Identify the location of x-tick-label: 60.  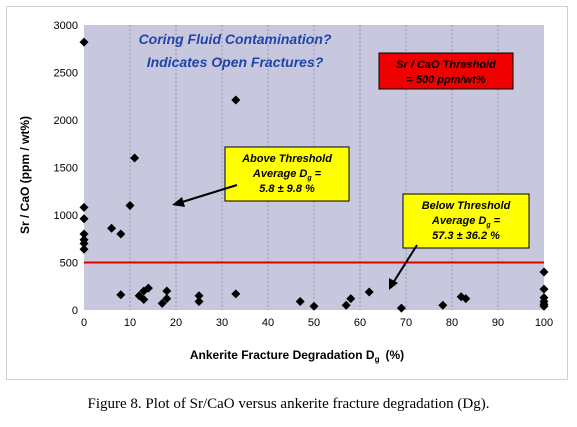
(360, 323).